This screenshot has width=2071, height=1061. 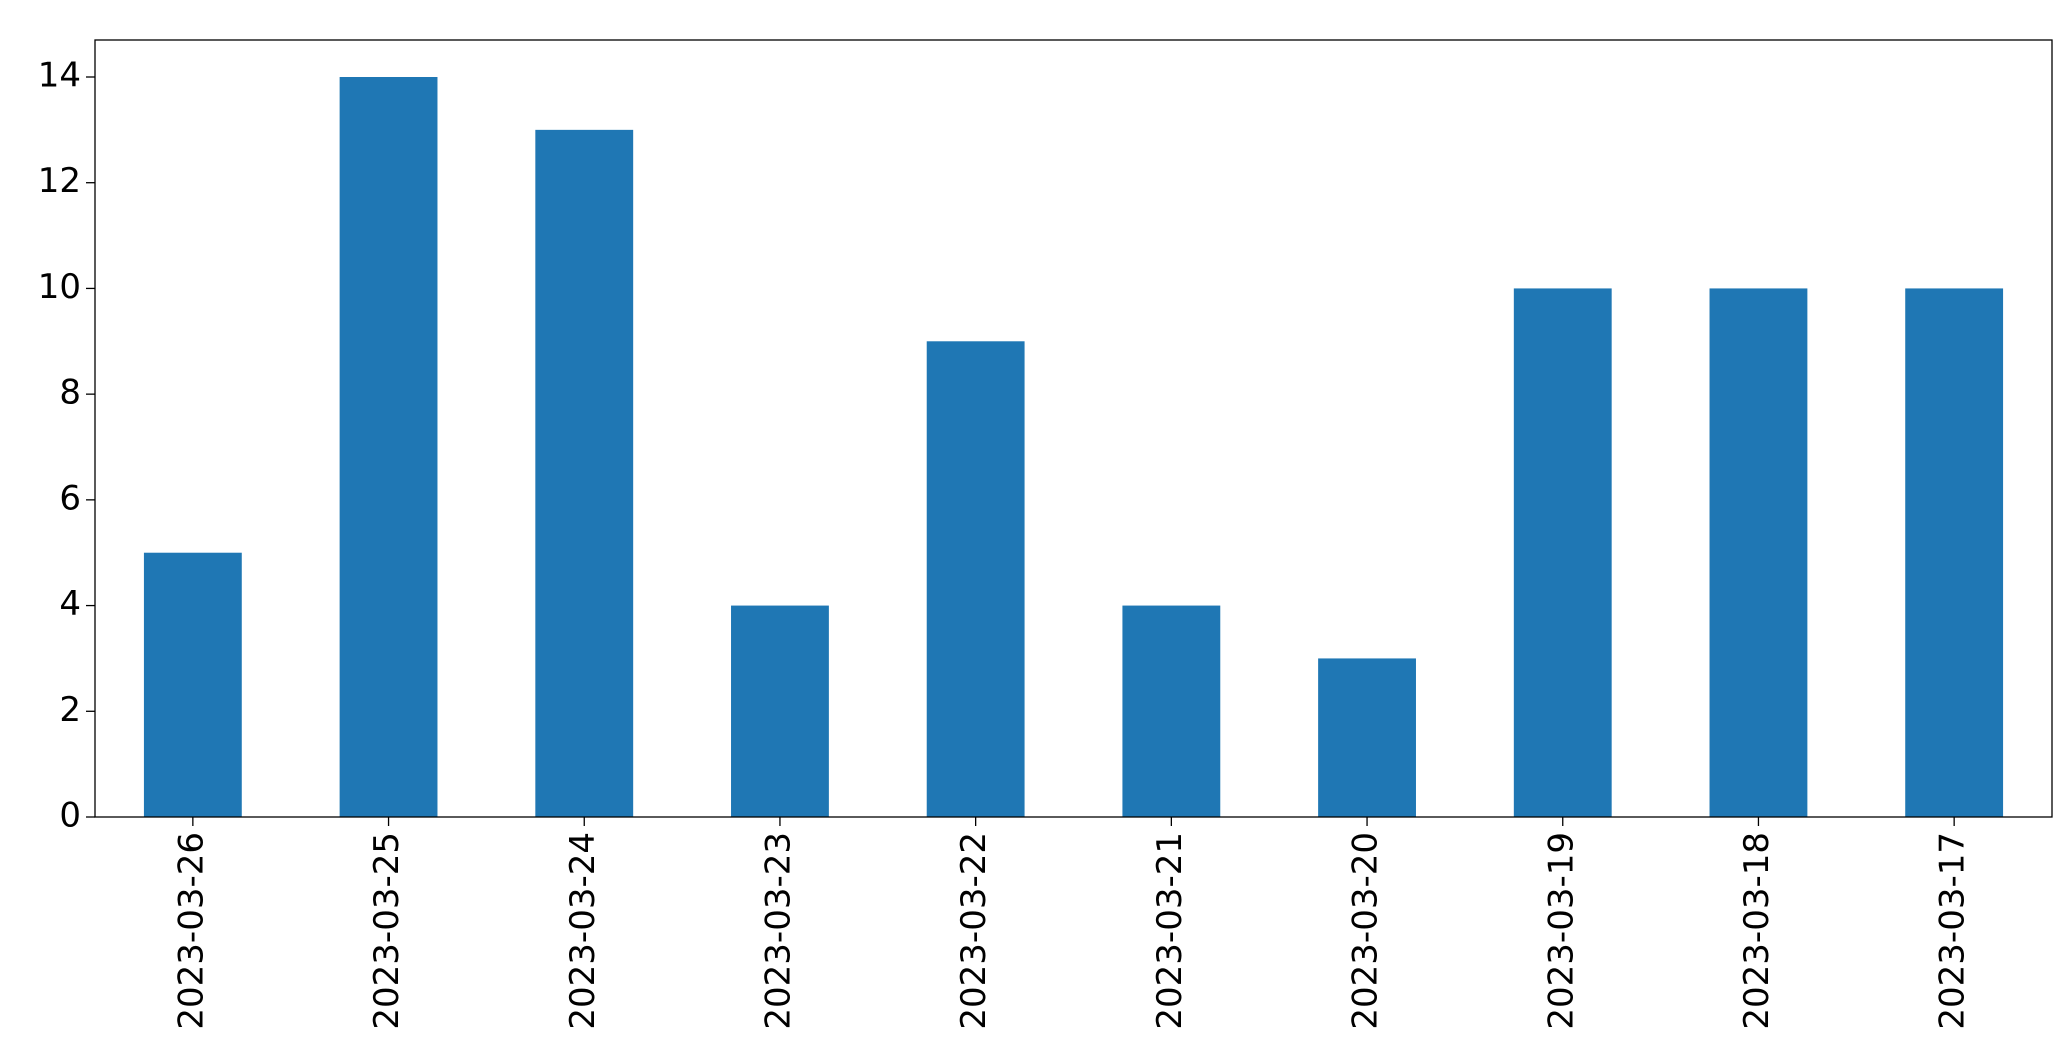 I want to click on y-tick-label: 8, so click(x=70, y=393).